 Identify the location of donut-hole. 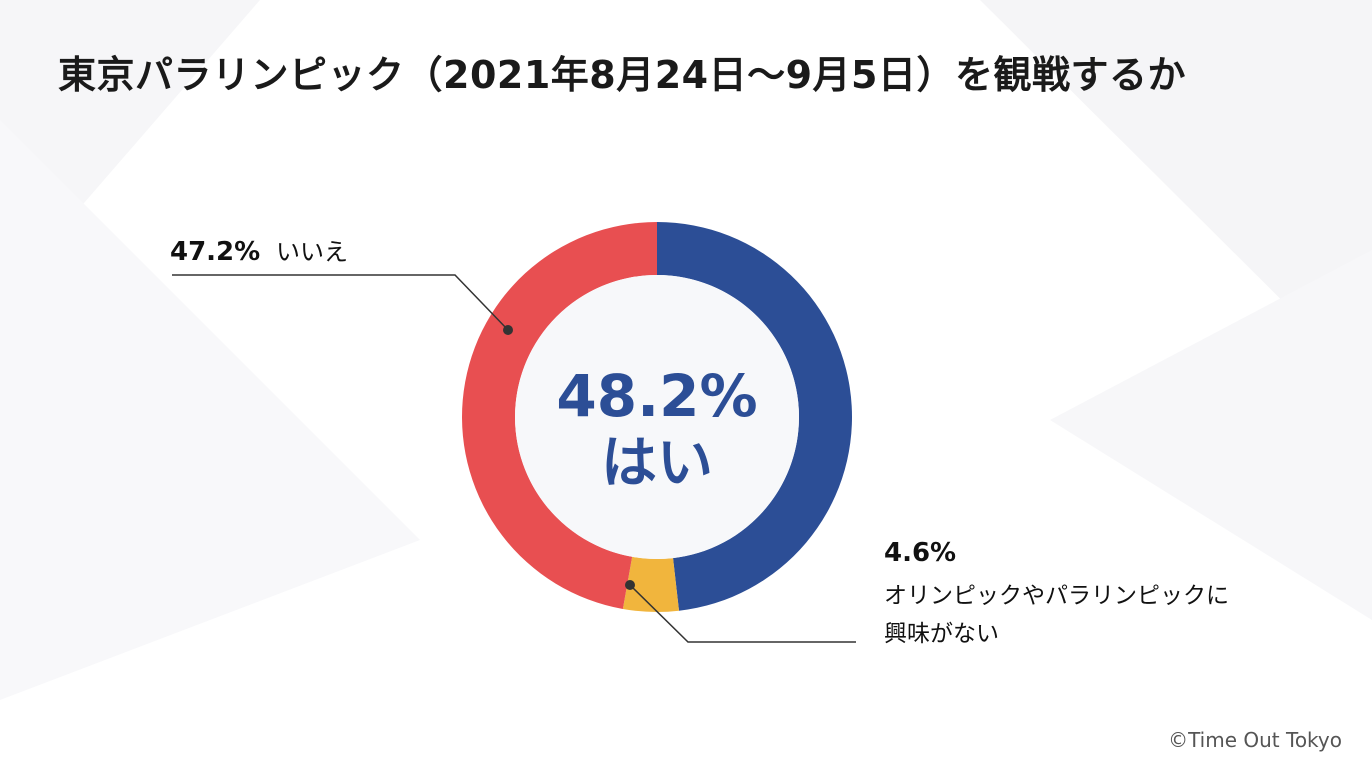
(657, 417).